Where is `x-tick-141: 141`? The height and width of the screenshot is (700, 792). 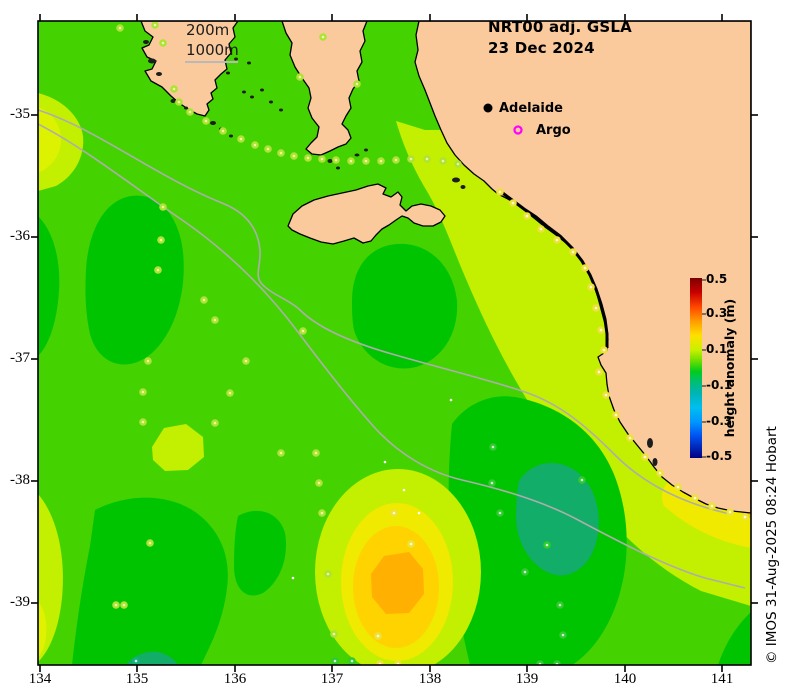 x-tick-141: 141 is located at coordinates (722, 679).